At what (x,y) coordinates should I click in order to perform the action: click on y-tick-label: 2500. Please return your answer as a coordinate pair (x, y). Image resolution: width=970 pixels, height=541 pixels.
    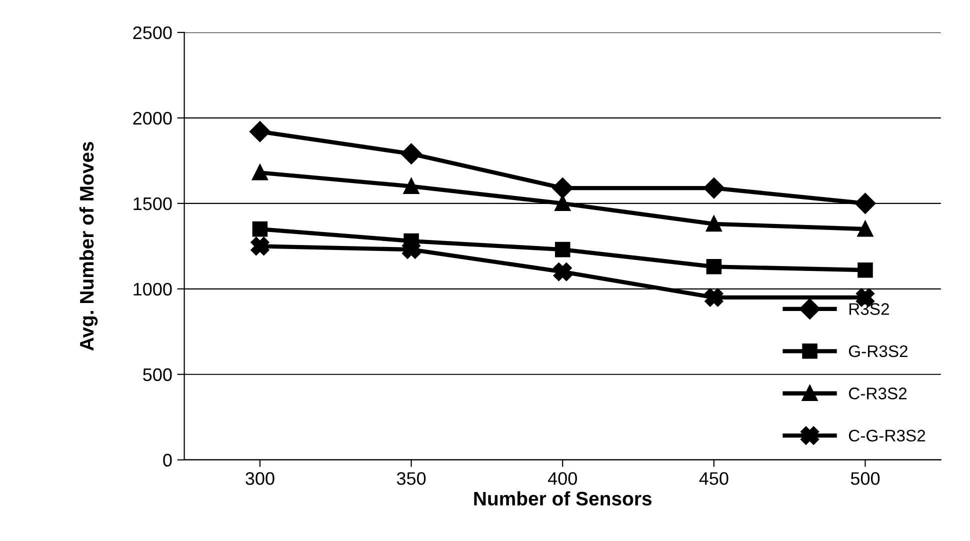
    Looking at the image, I should click on (152, 33).